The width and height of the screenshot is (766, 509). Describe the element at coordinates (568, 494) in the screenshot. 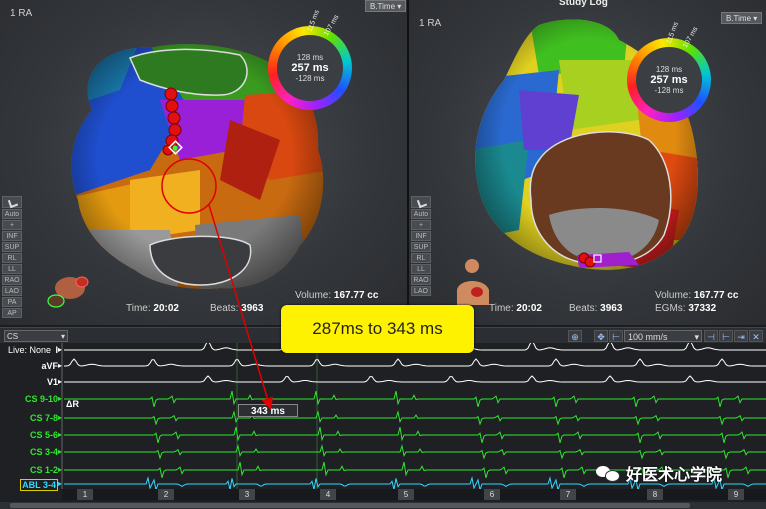

I see `beat-number: 7` at that location.